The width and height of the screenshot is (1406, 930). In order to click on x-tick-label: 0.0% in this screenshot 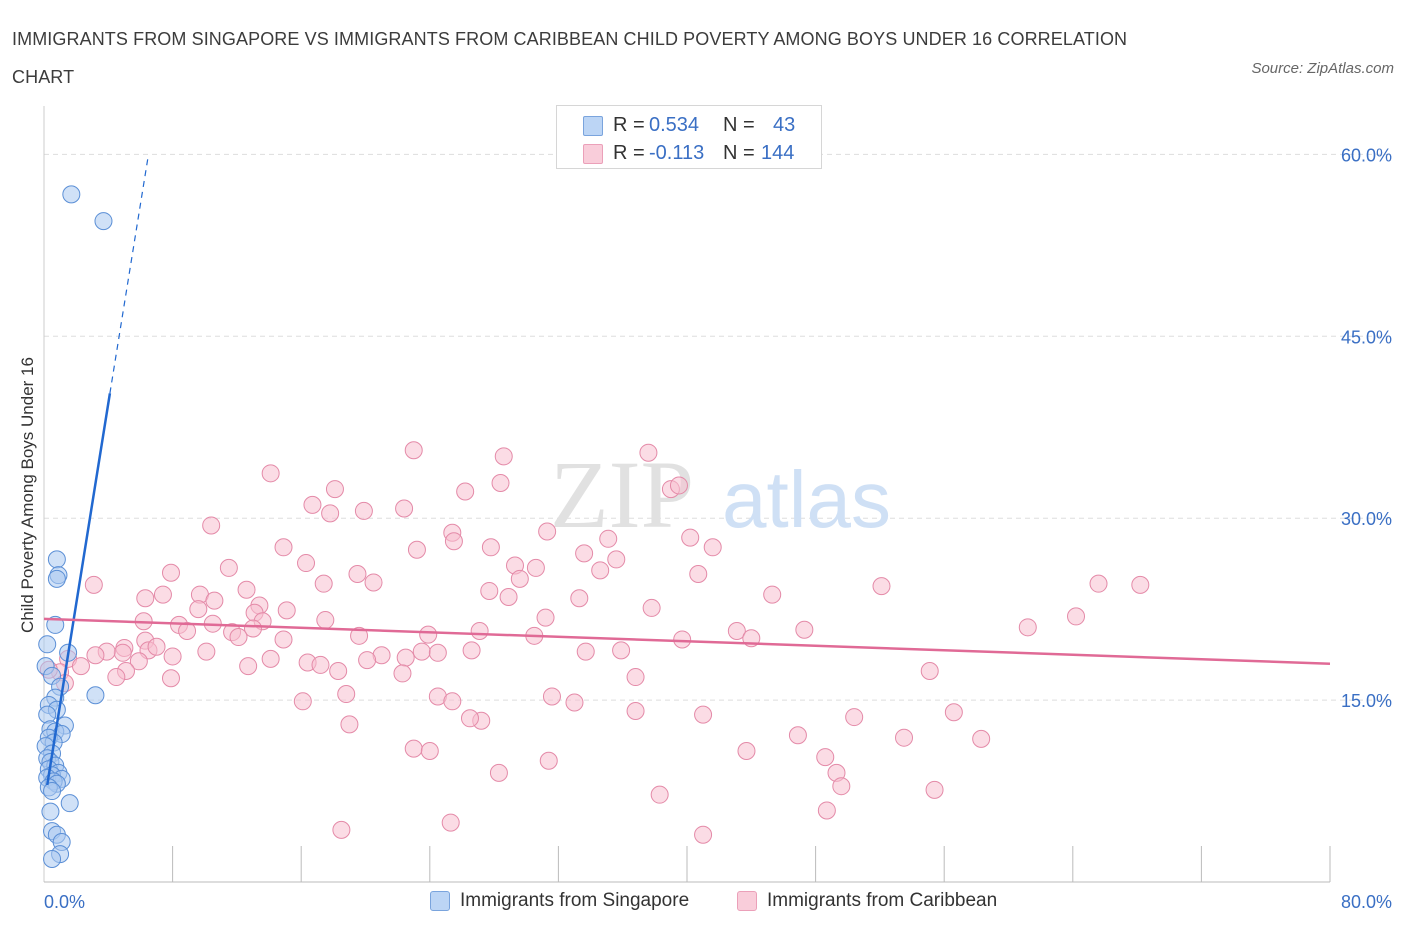, I will do `click(64, 902)`.